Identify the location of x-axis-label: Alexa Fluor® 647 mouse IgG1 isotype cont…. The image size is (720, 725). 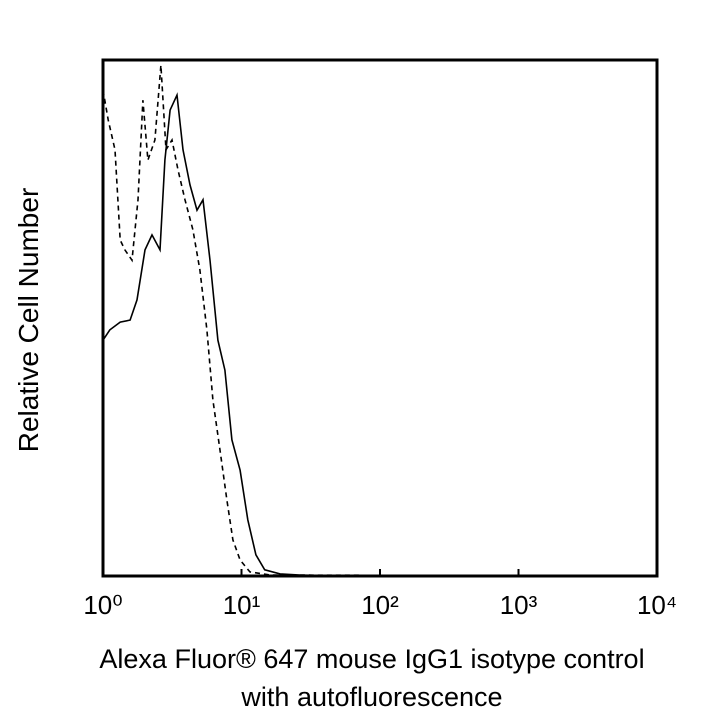
(371, 659).